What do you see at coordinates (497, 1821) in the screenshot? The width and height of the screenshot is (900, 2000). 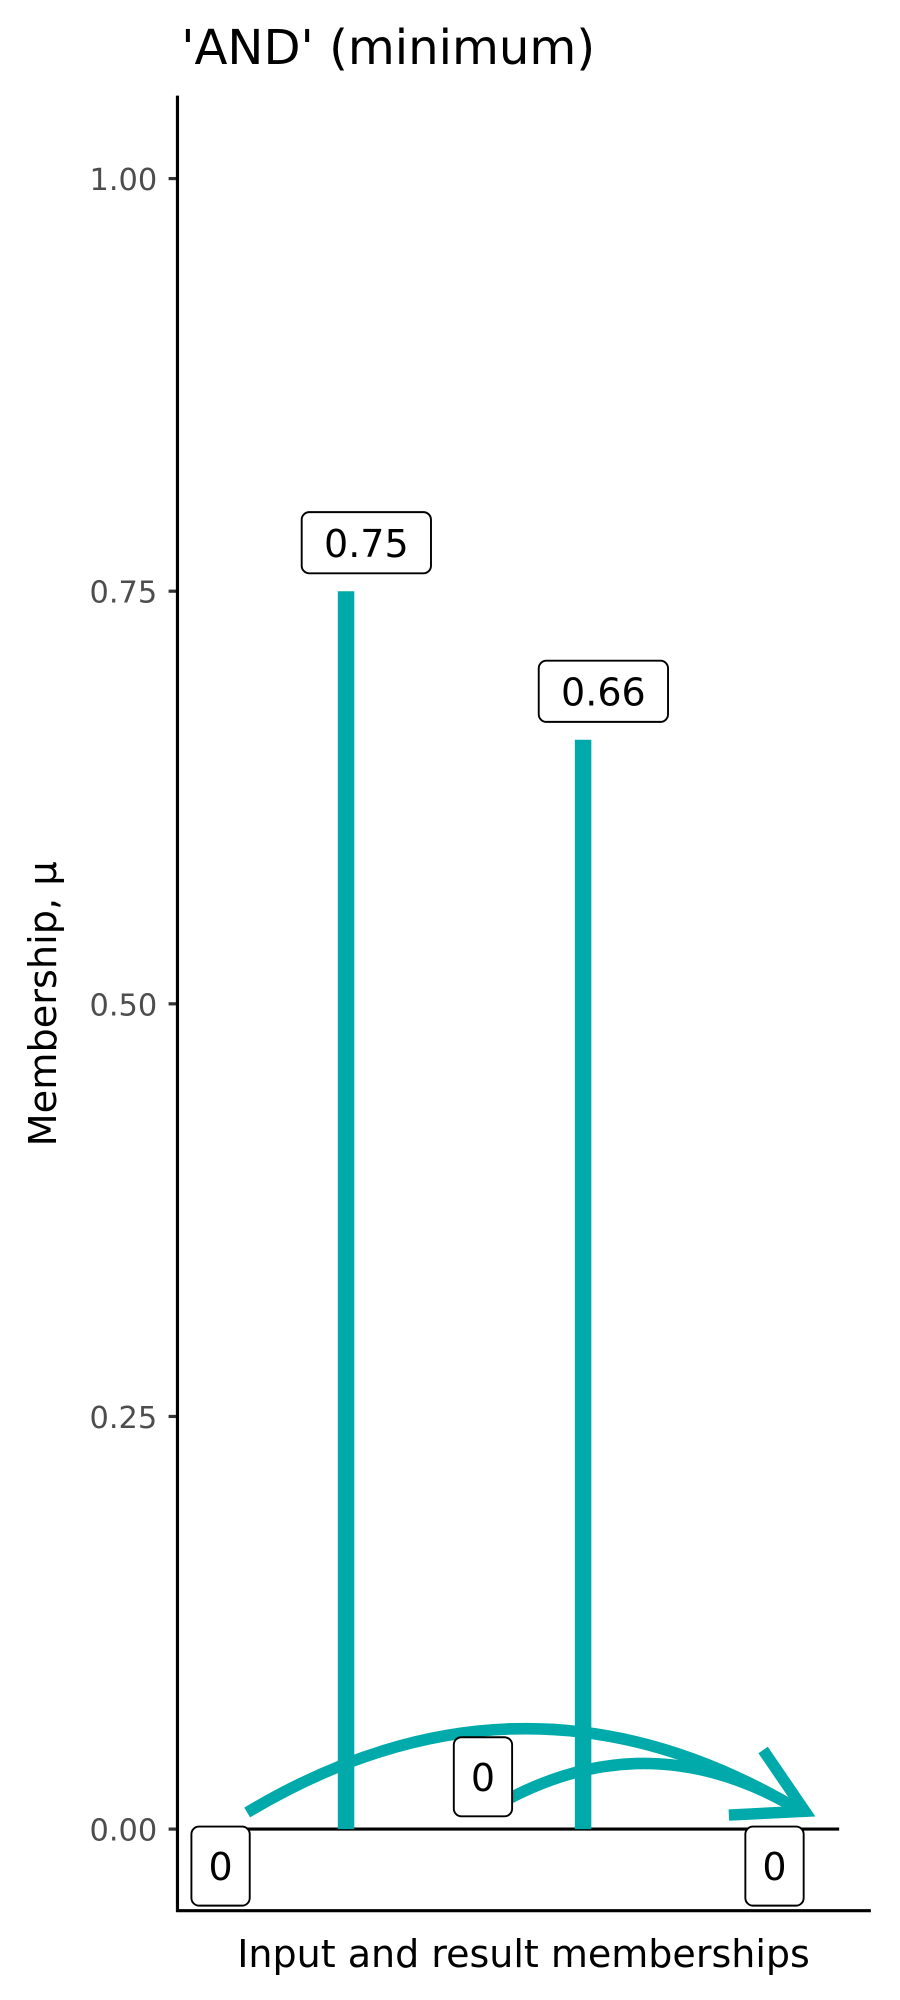 I see `zero-labels: 0 0 0` at bounding box center [497, 1821].